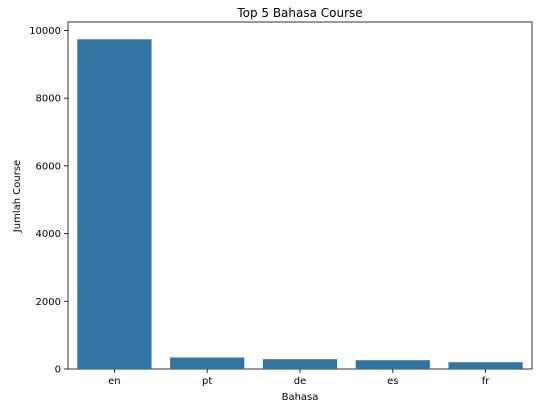  Describe the element at coordinates (45, 31) in the screenshot. I see `y-tick-label-10000: 10000` at that location.